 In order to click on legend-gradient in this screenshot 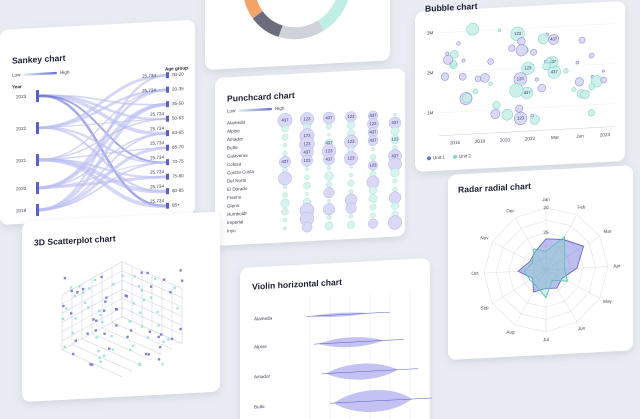, I will do `click(40, 73)`.